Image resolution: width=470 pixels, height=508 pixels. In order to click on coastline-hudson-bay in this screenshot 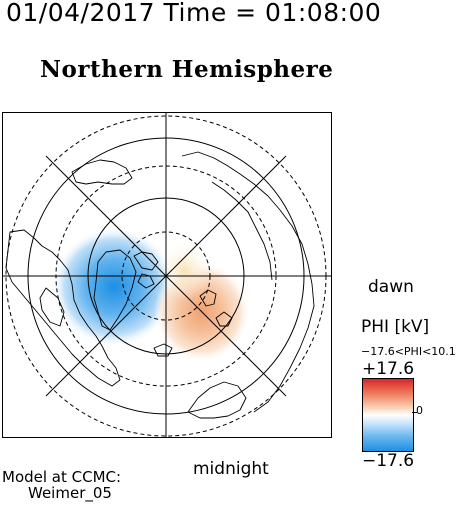, I will do `click(52, 307)`.